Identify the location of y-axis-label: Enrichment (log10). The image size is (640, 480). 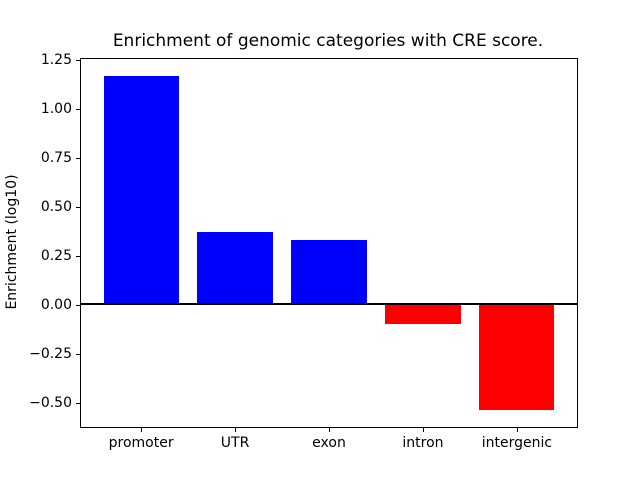
(12, 242).